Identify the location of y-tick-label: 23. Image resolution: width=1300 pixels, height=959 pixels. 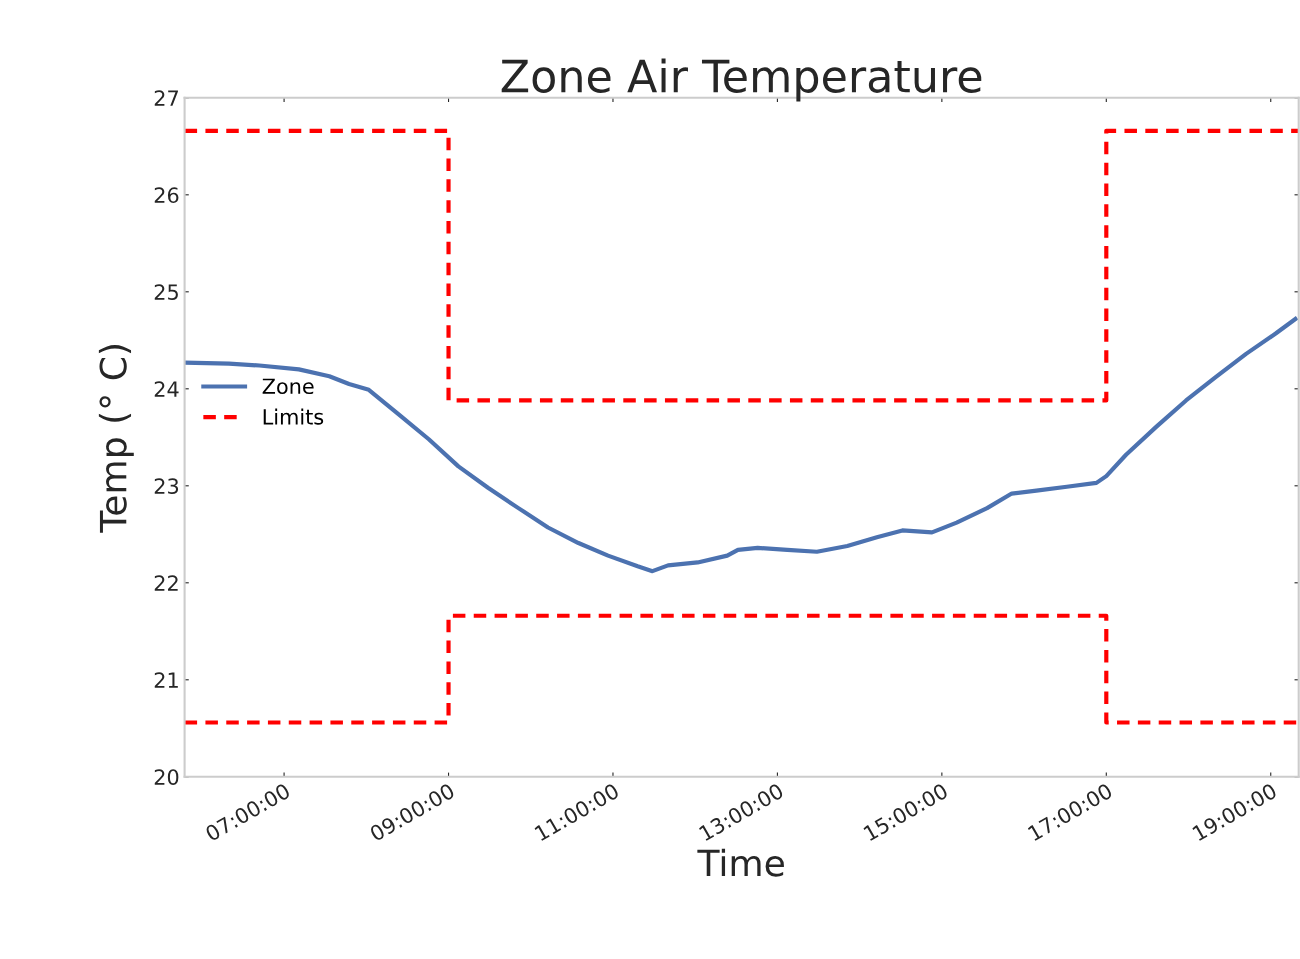
(166, 486).